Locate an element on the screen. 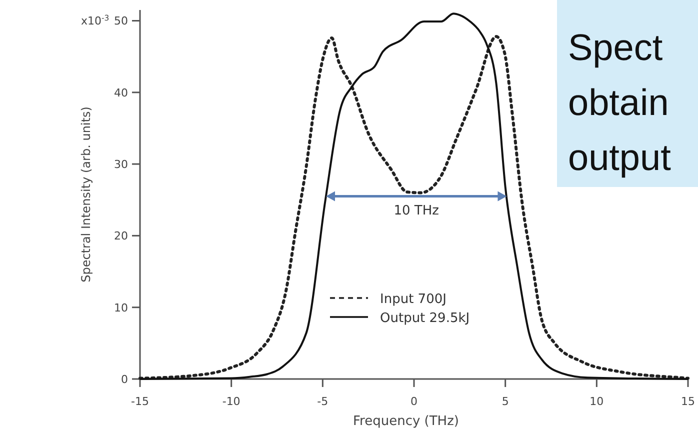 The image size is (698, 433). y-tick-label: 10 is located at coordinates (121, 307).